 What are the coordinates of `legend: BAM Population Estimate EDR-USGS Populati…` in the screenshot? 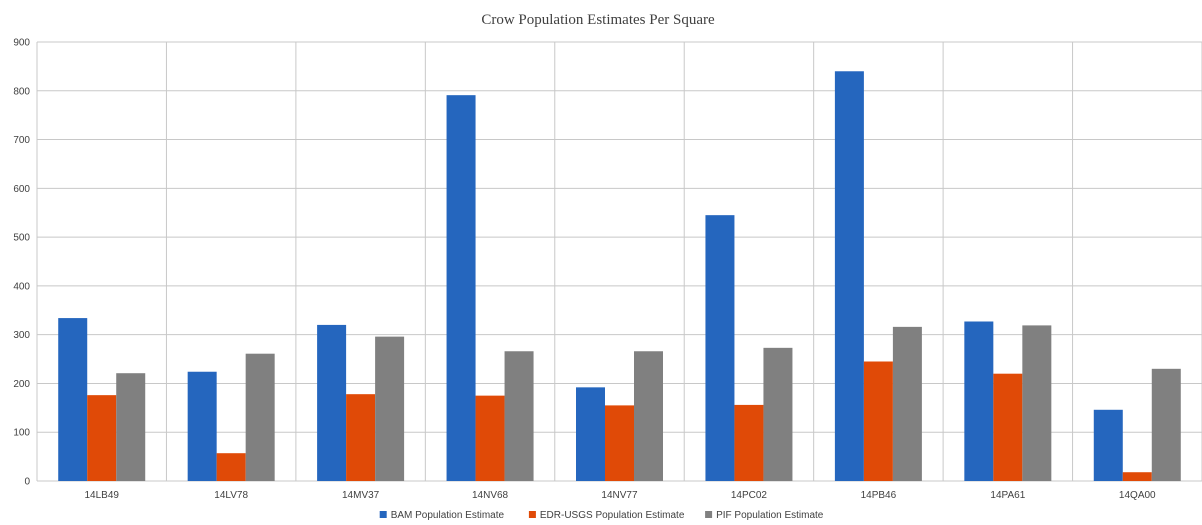 It's located at (601, 515).